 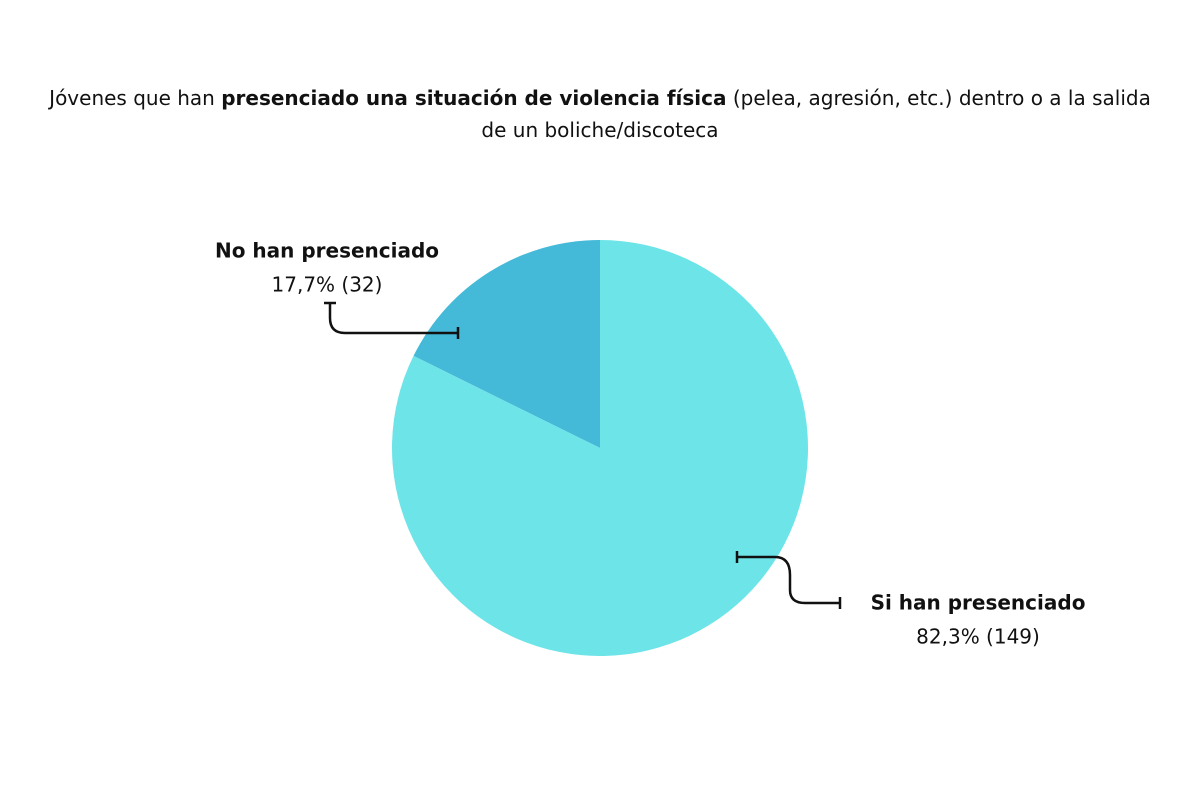 I want to click on value-label: 17,7% (32), so click(x=327, y=285).